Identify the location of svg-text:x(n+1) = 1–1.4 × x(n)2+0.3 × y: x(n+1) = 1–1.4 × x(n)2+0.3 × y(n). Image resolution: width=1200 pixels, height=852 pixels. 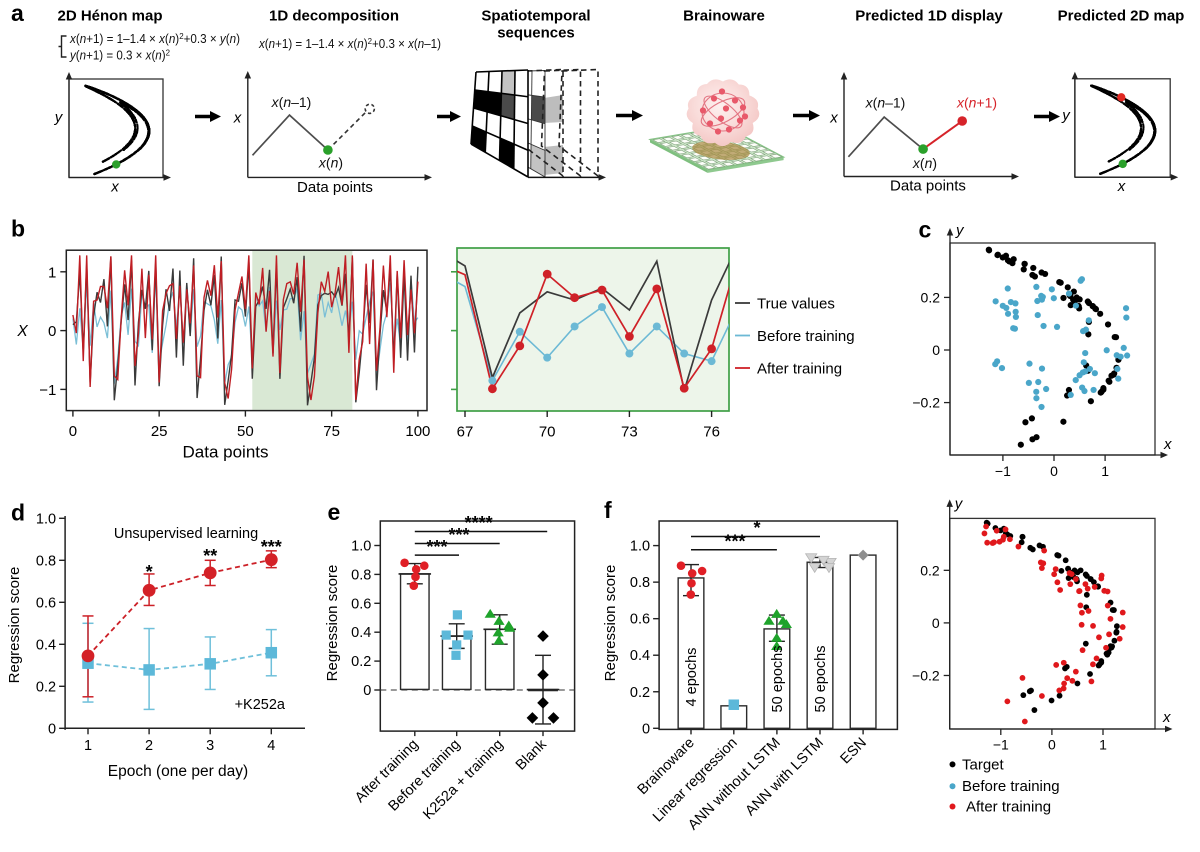
(154, 38).